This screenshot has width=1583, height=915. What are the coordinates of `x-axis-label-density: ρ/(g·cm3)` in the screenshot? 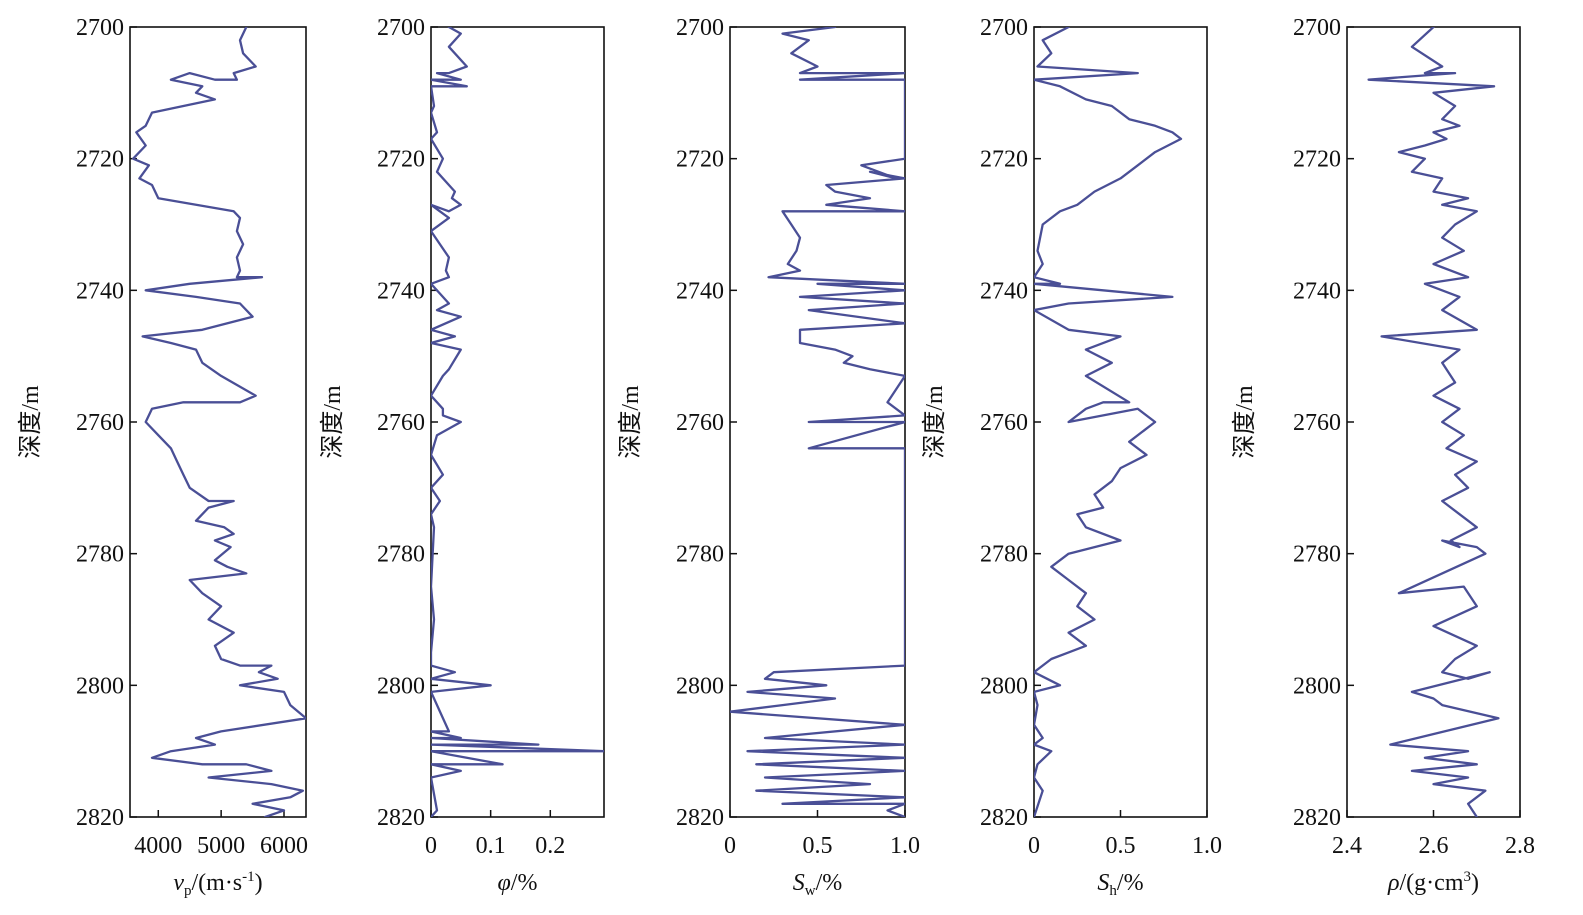 It's located at (1433, 882).